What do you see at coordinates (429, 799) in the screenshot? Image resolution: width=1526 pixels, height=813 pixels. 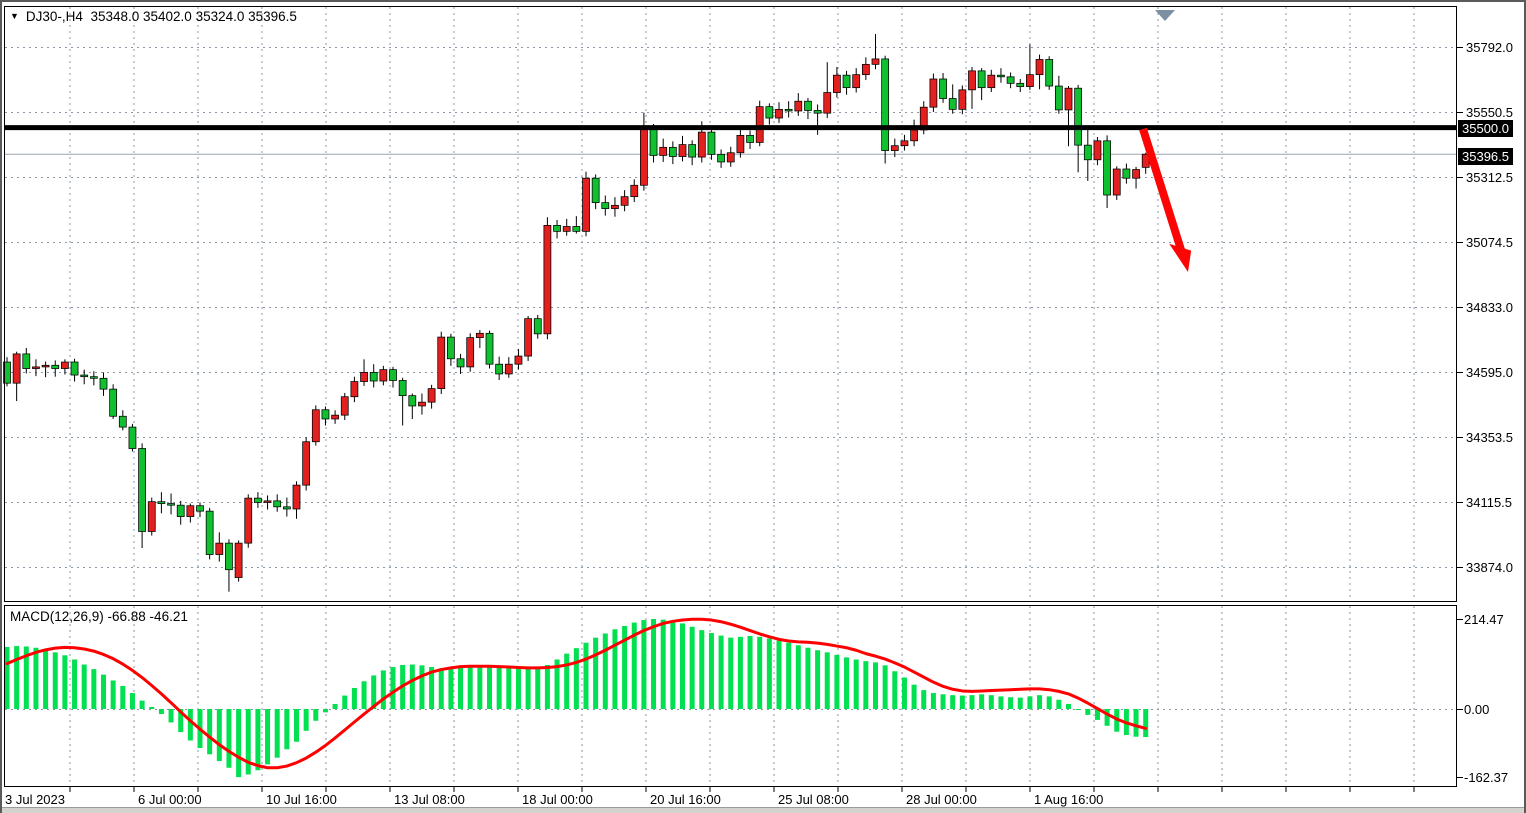 I see `x-axis-label: 13 Jul 08:00` at bounding box center [429, 799].